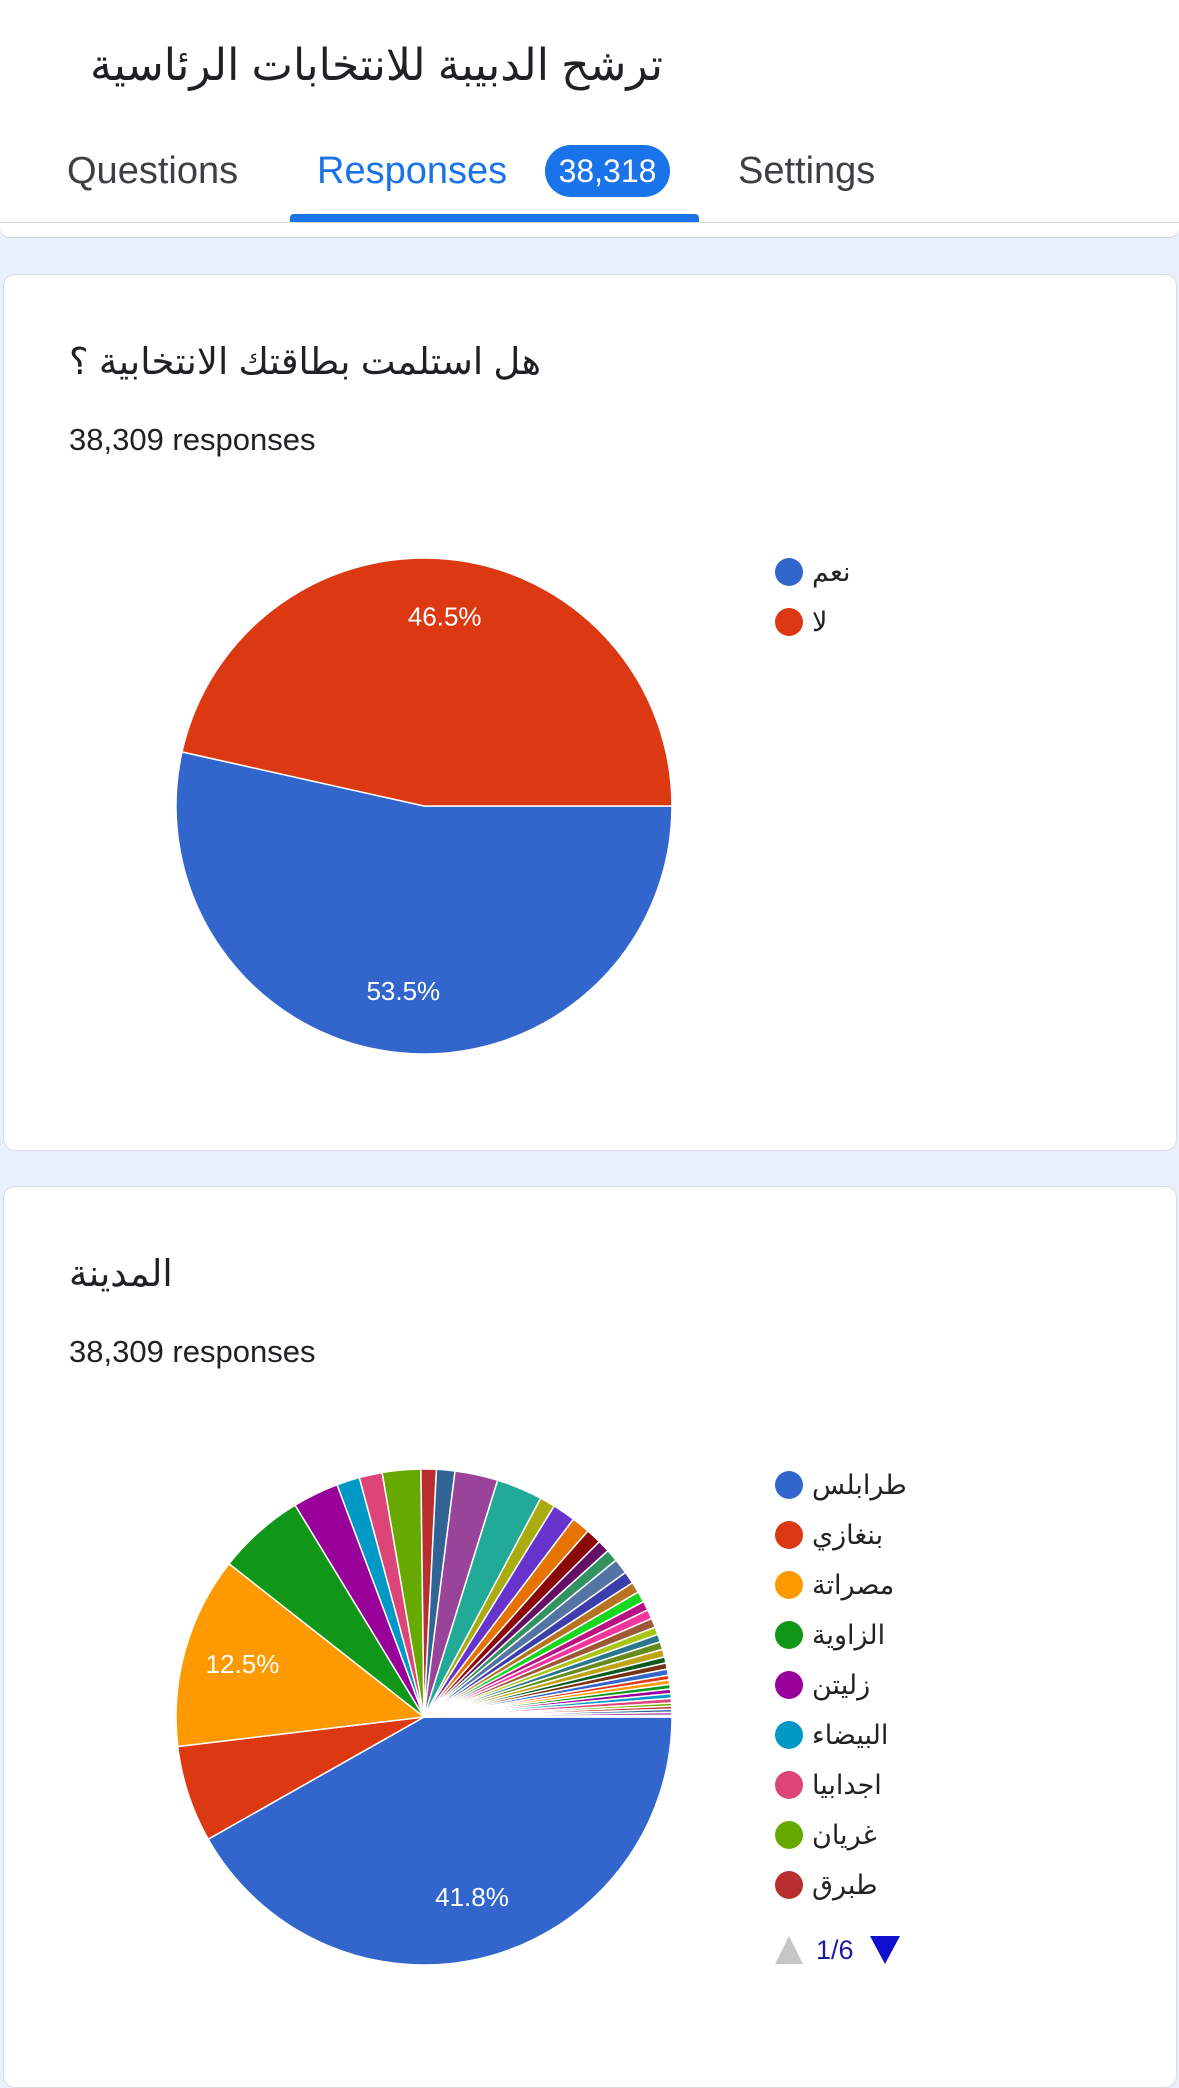  Describe the element at coordinates (153, 171) in the screenshot. I see `questions-tab: Questions` at that location.